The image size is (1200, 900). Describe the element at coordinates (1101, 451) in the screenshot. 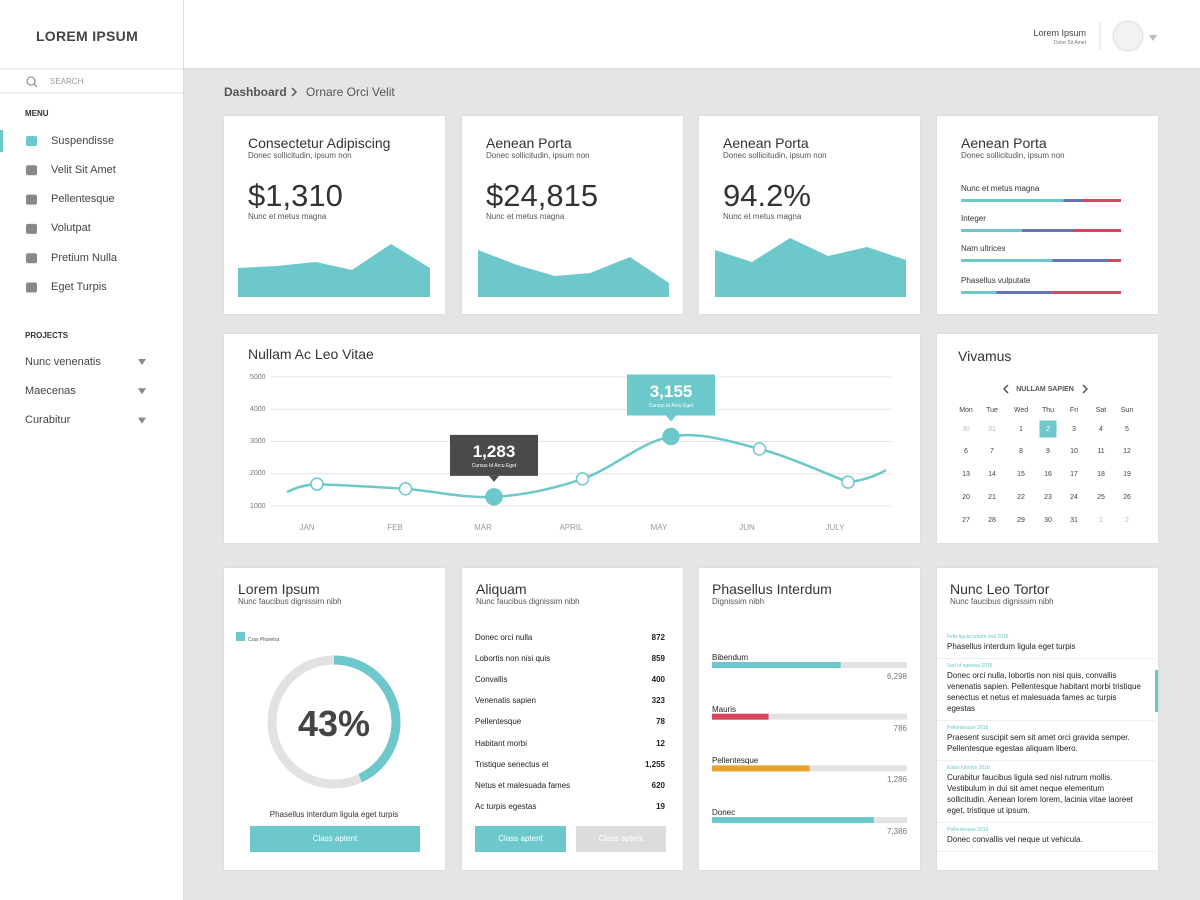

I see `calendar-day: 11` at that location.